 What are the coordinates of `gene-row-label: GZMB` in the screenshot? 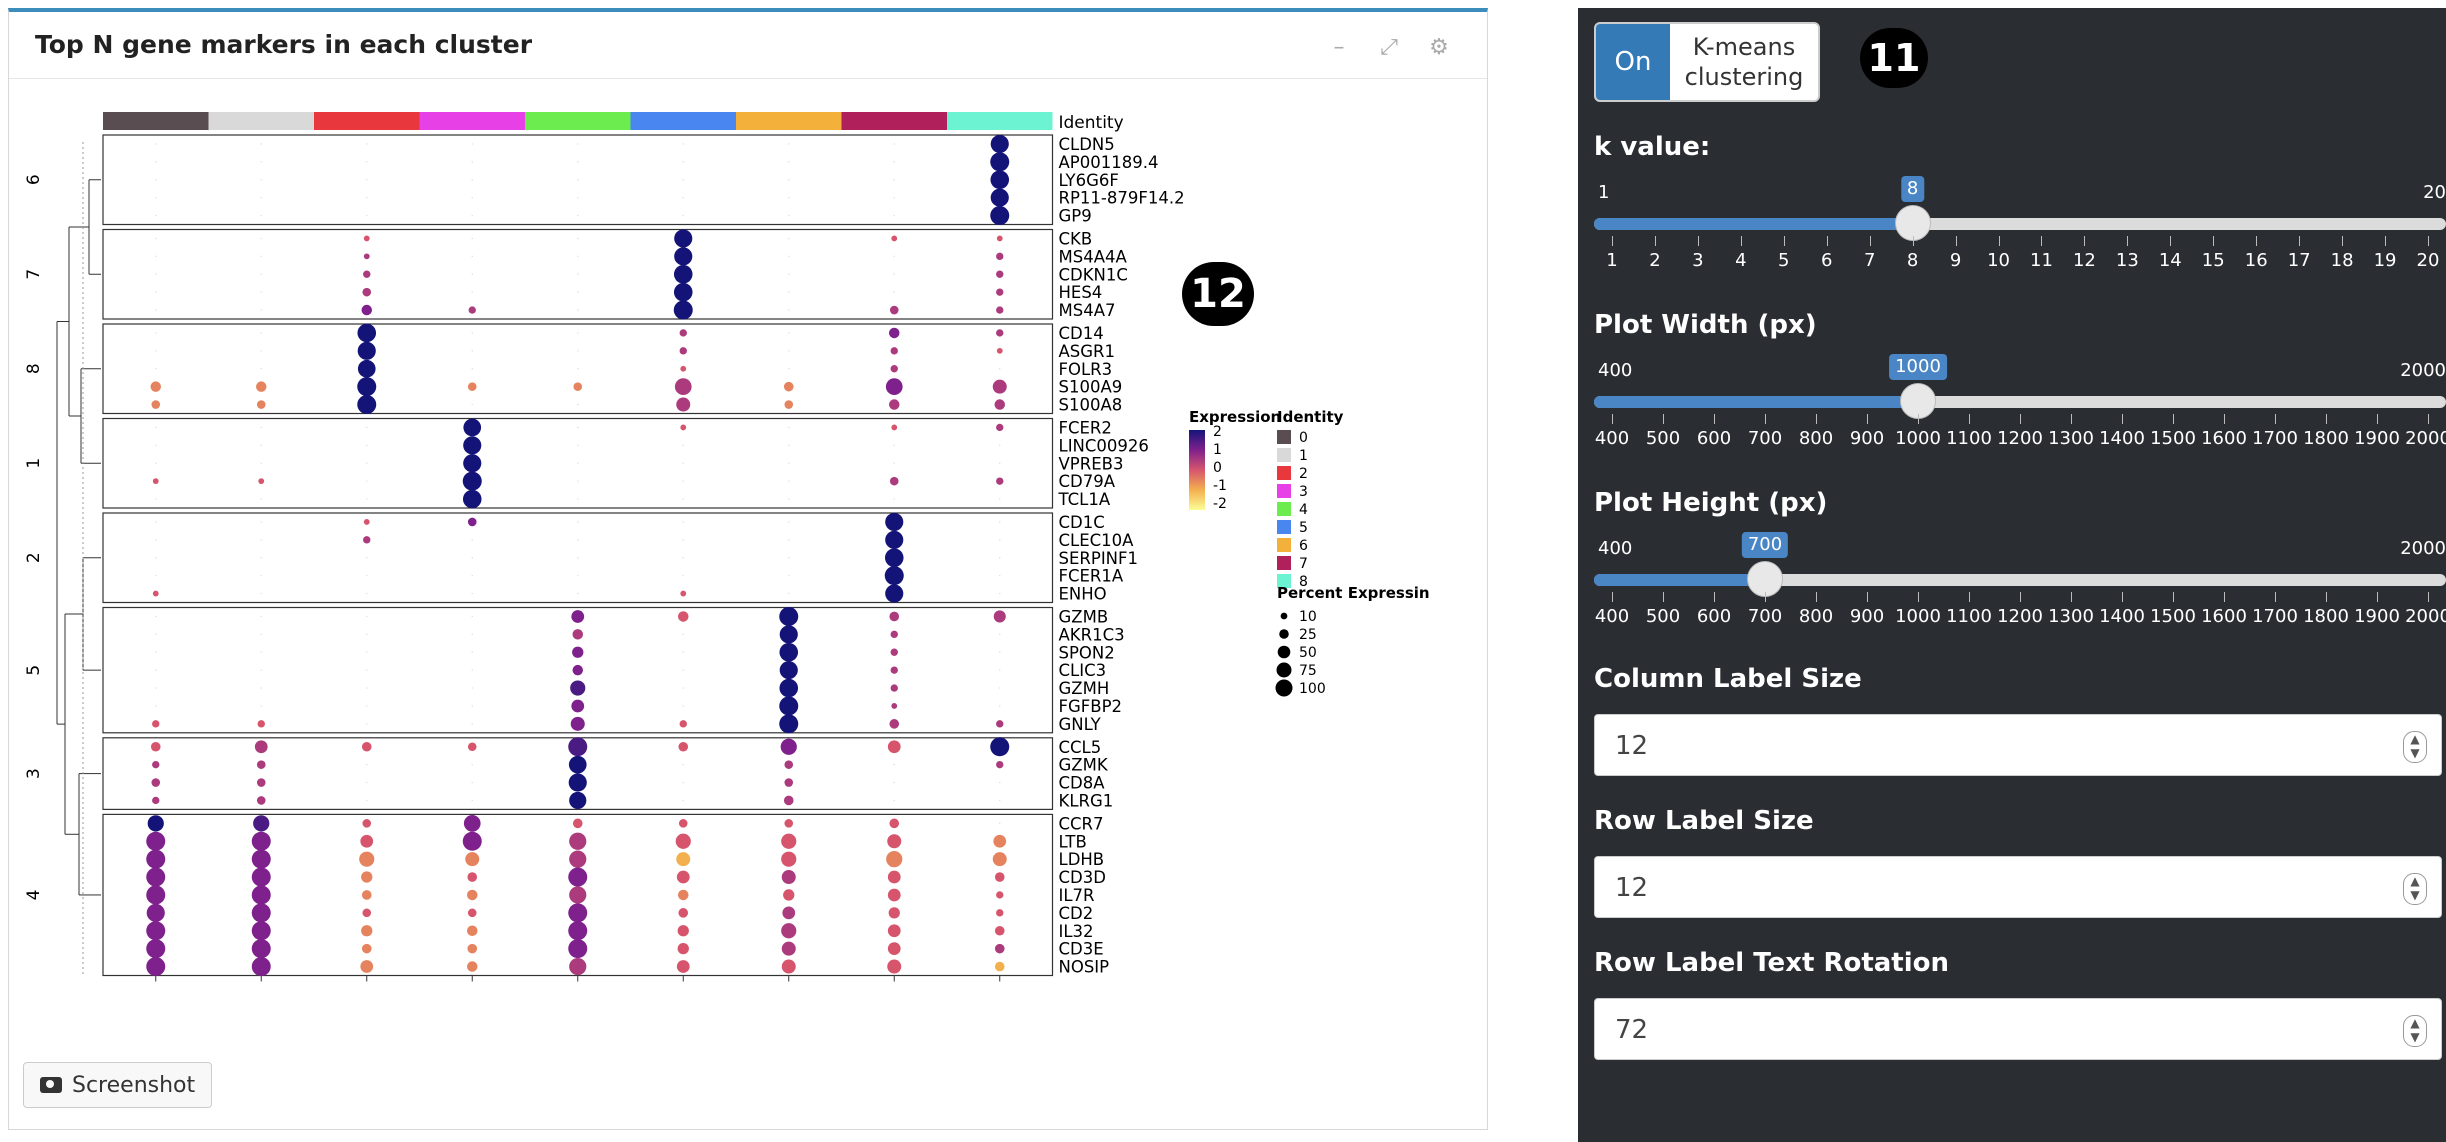 It's located at (1084, 616).